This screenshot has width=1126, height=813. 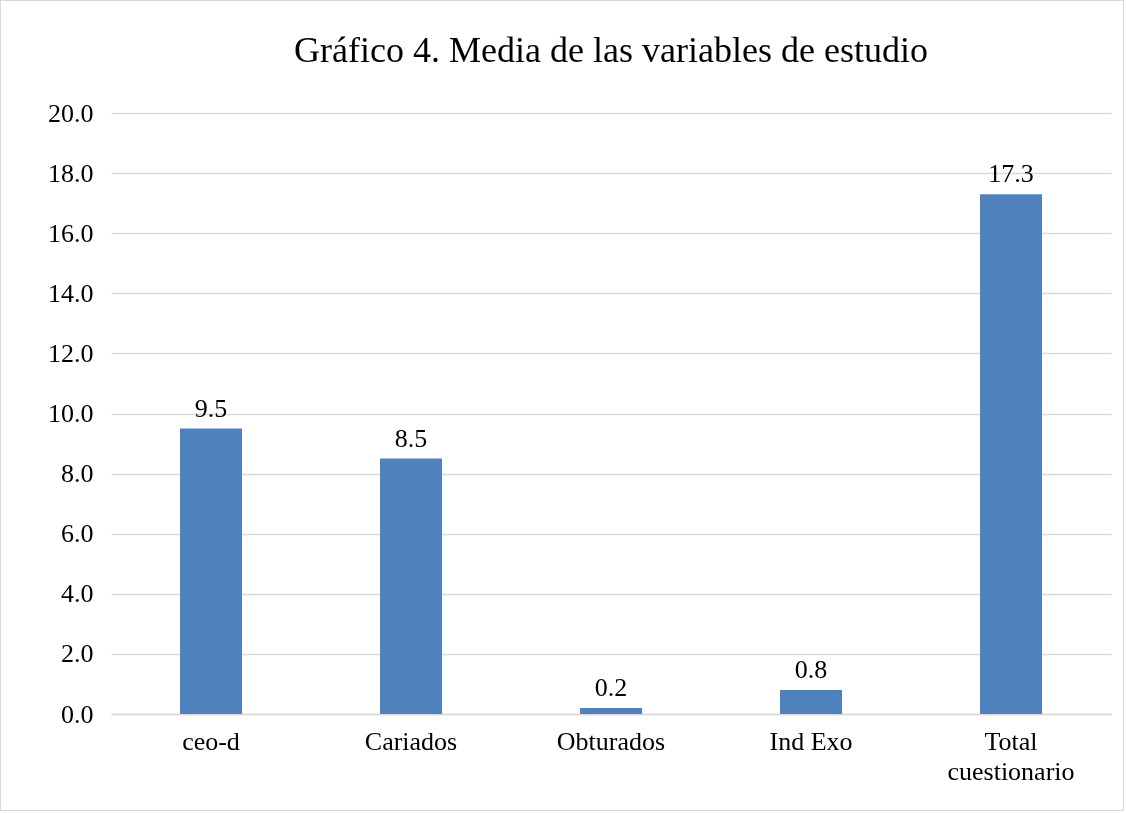 What do you see at coordinates (77, 654) in the screenshot?
I see `y-tick-label: 2.0` at bounding box center [77, 654].